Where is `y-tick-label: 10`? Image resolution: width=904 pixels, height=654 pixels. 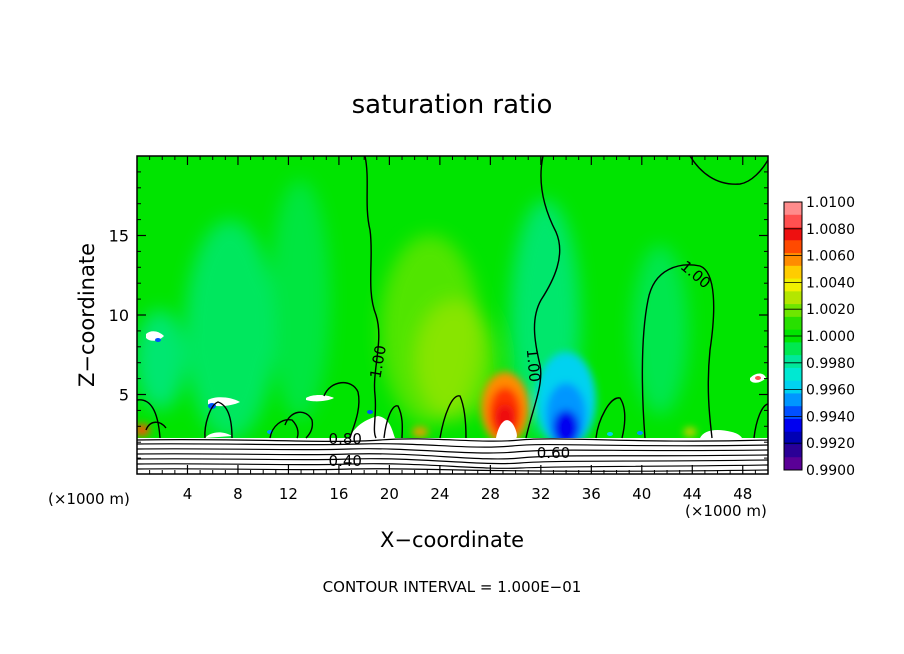 y-tick-label: 10 is located at coordinates (119, 315).